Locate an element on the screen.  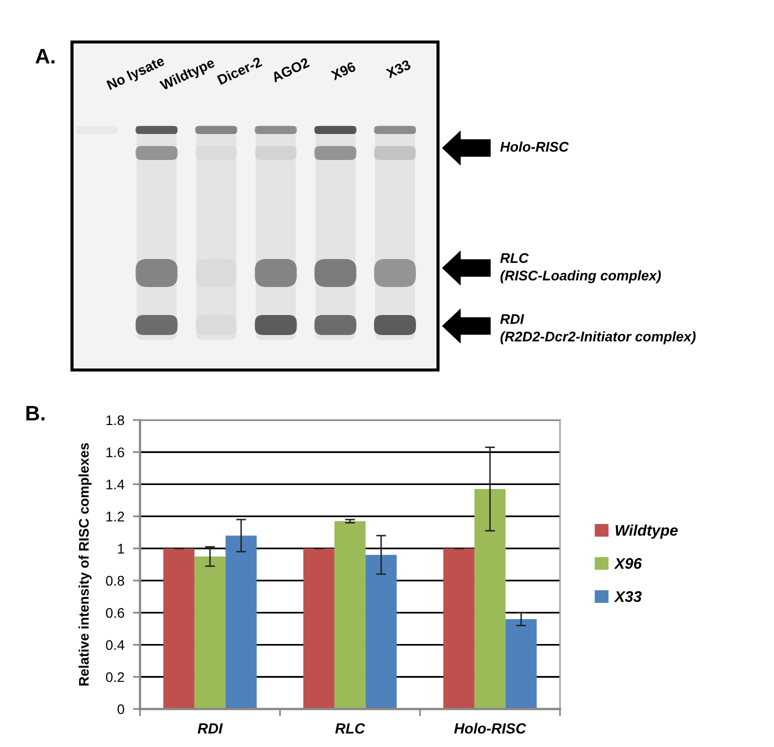
x-tick-label: RLC is located at coordinates (350, 728).